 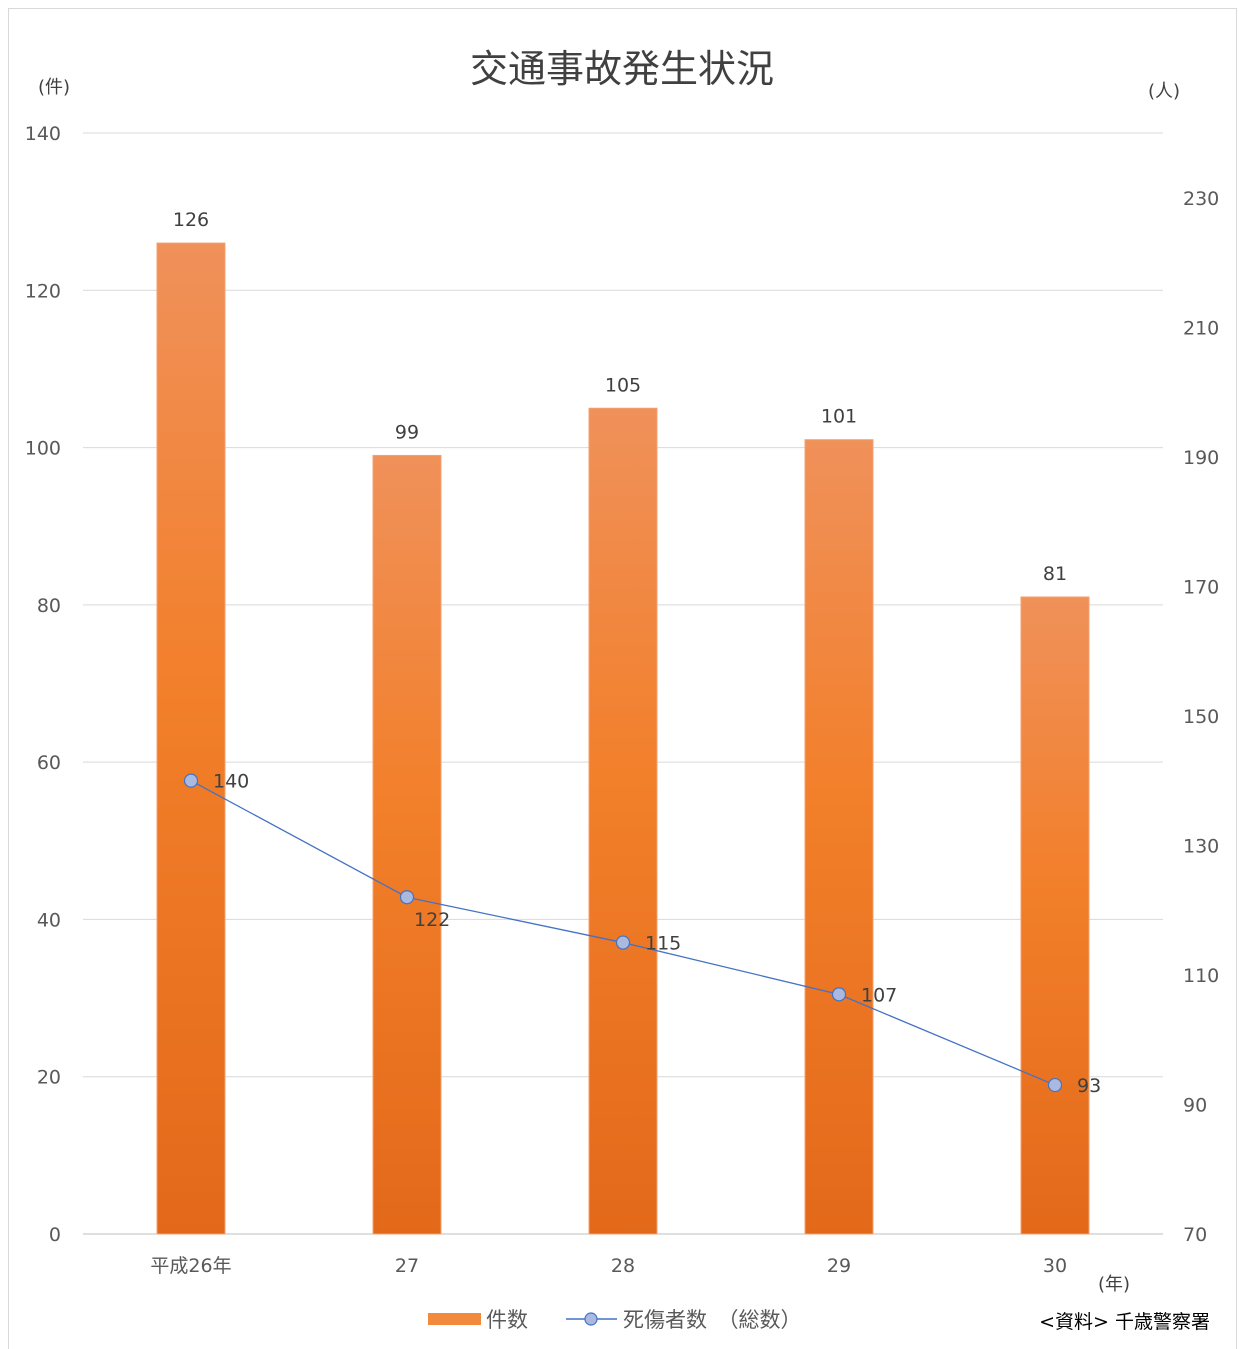 What do you see at coordinates (43, 134) in the screenshot?
I see `left-axis-tick-label: 140` at bounding box center [43, 134].